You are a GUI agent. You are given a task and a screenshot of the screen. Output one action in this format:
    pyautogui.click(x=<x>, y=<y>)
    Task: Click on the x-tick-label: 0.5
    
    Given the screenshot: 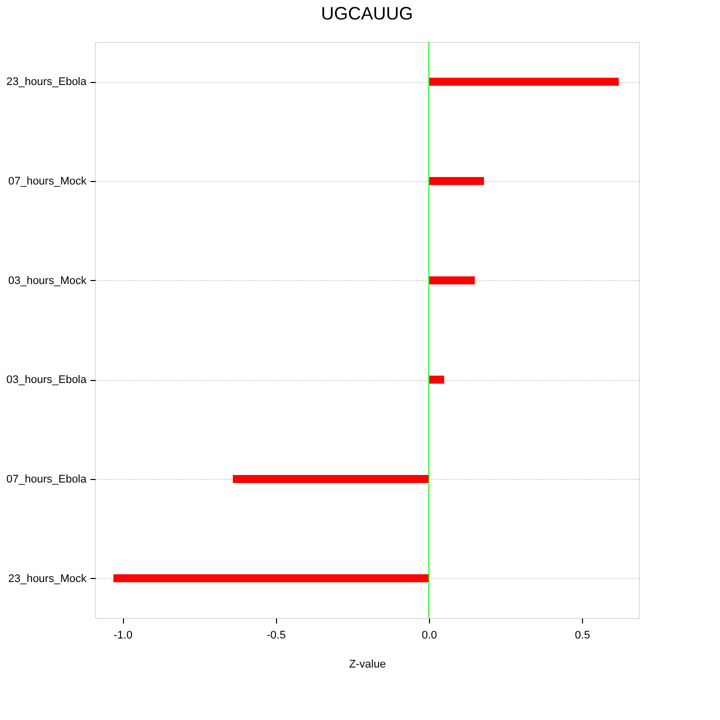 What is the action you would take?
    pyautogui.click(x=582, y=636)
    